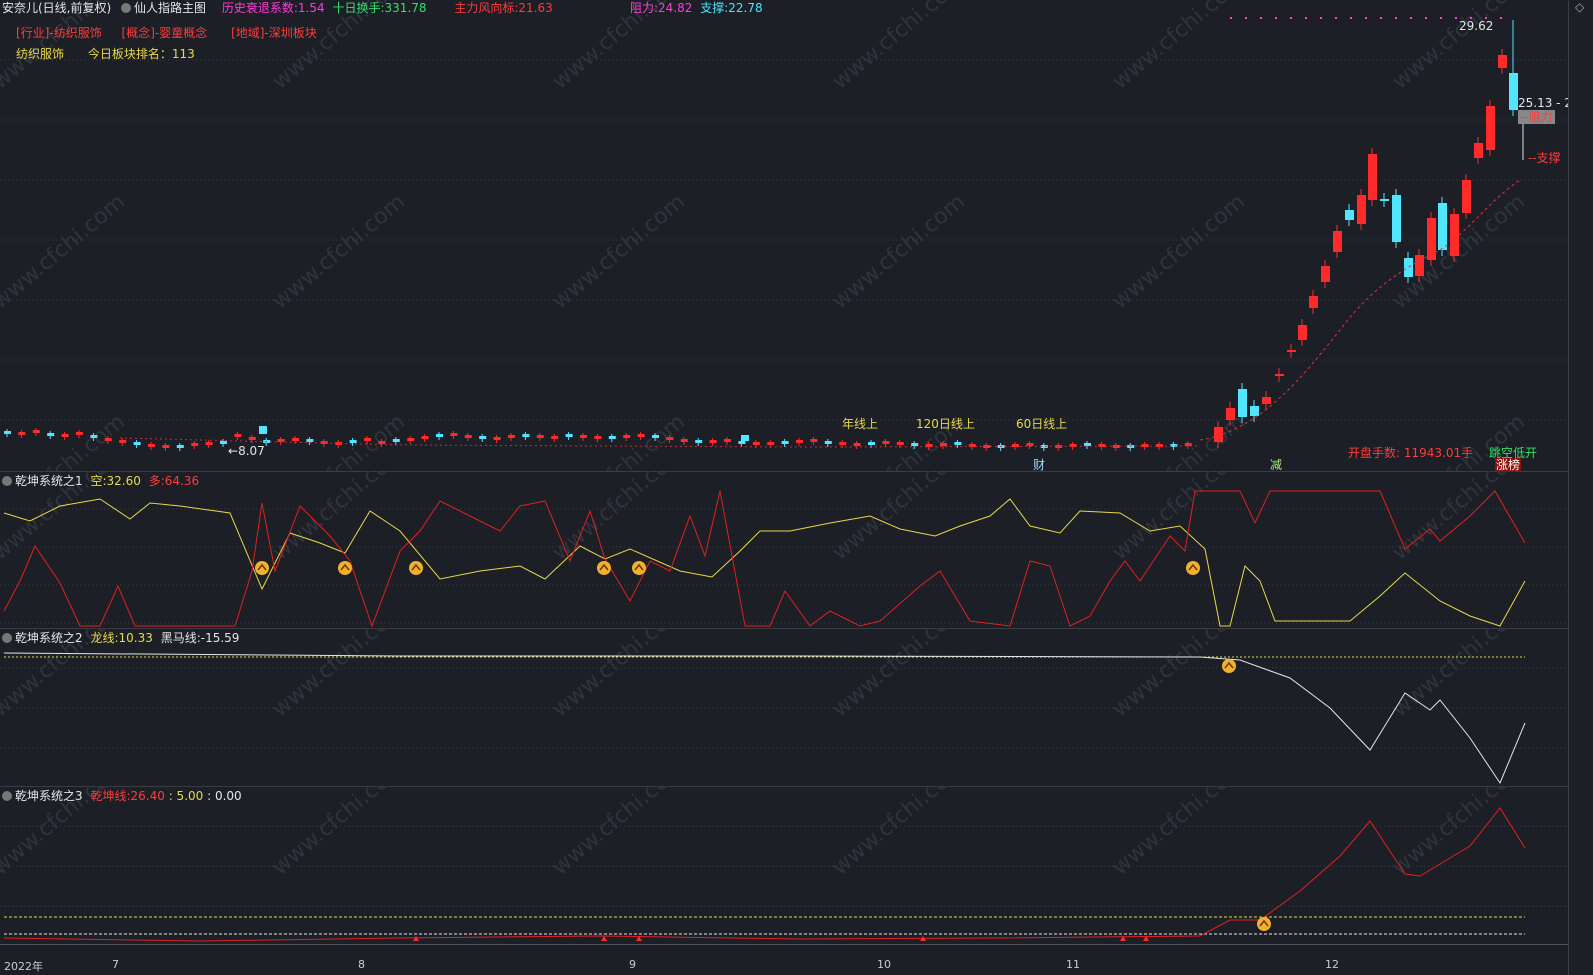 The width and height of the screenshot is (1593, 975). I want to click on ma-line, so click(660, 442).